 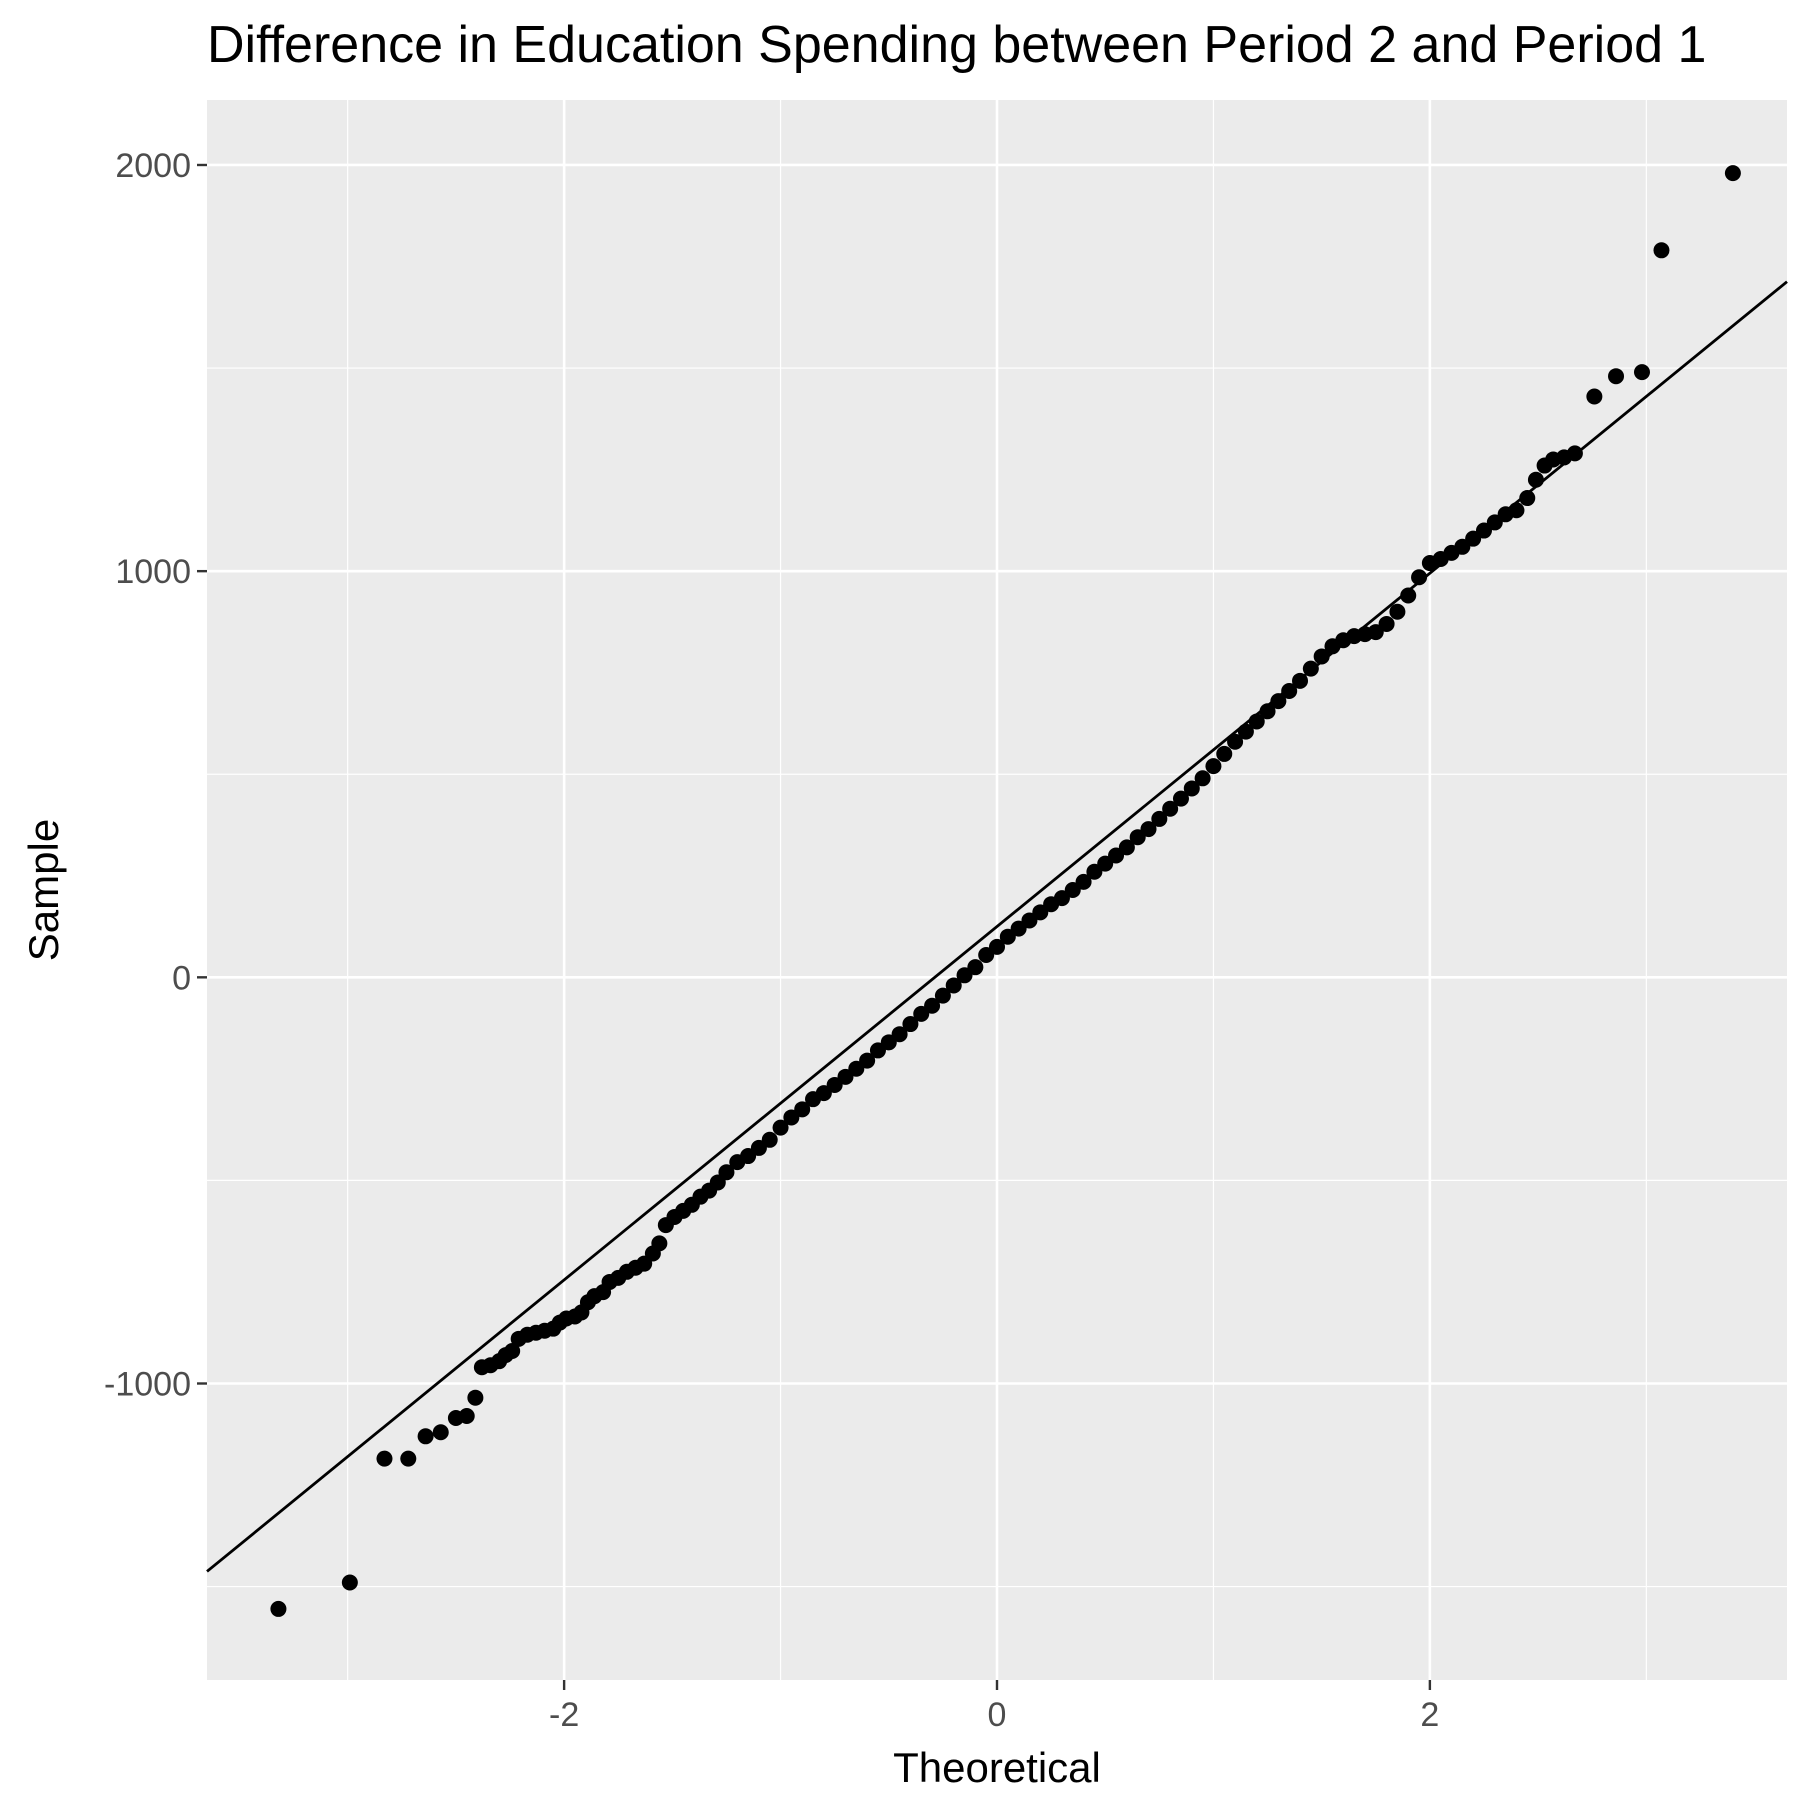 I want to click on x-axis-title: Theoretical, so click(x=997, y=1767).